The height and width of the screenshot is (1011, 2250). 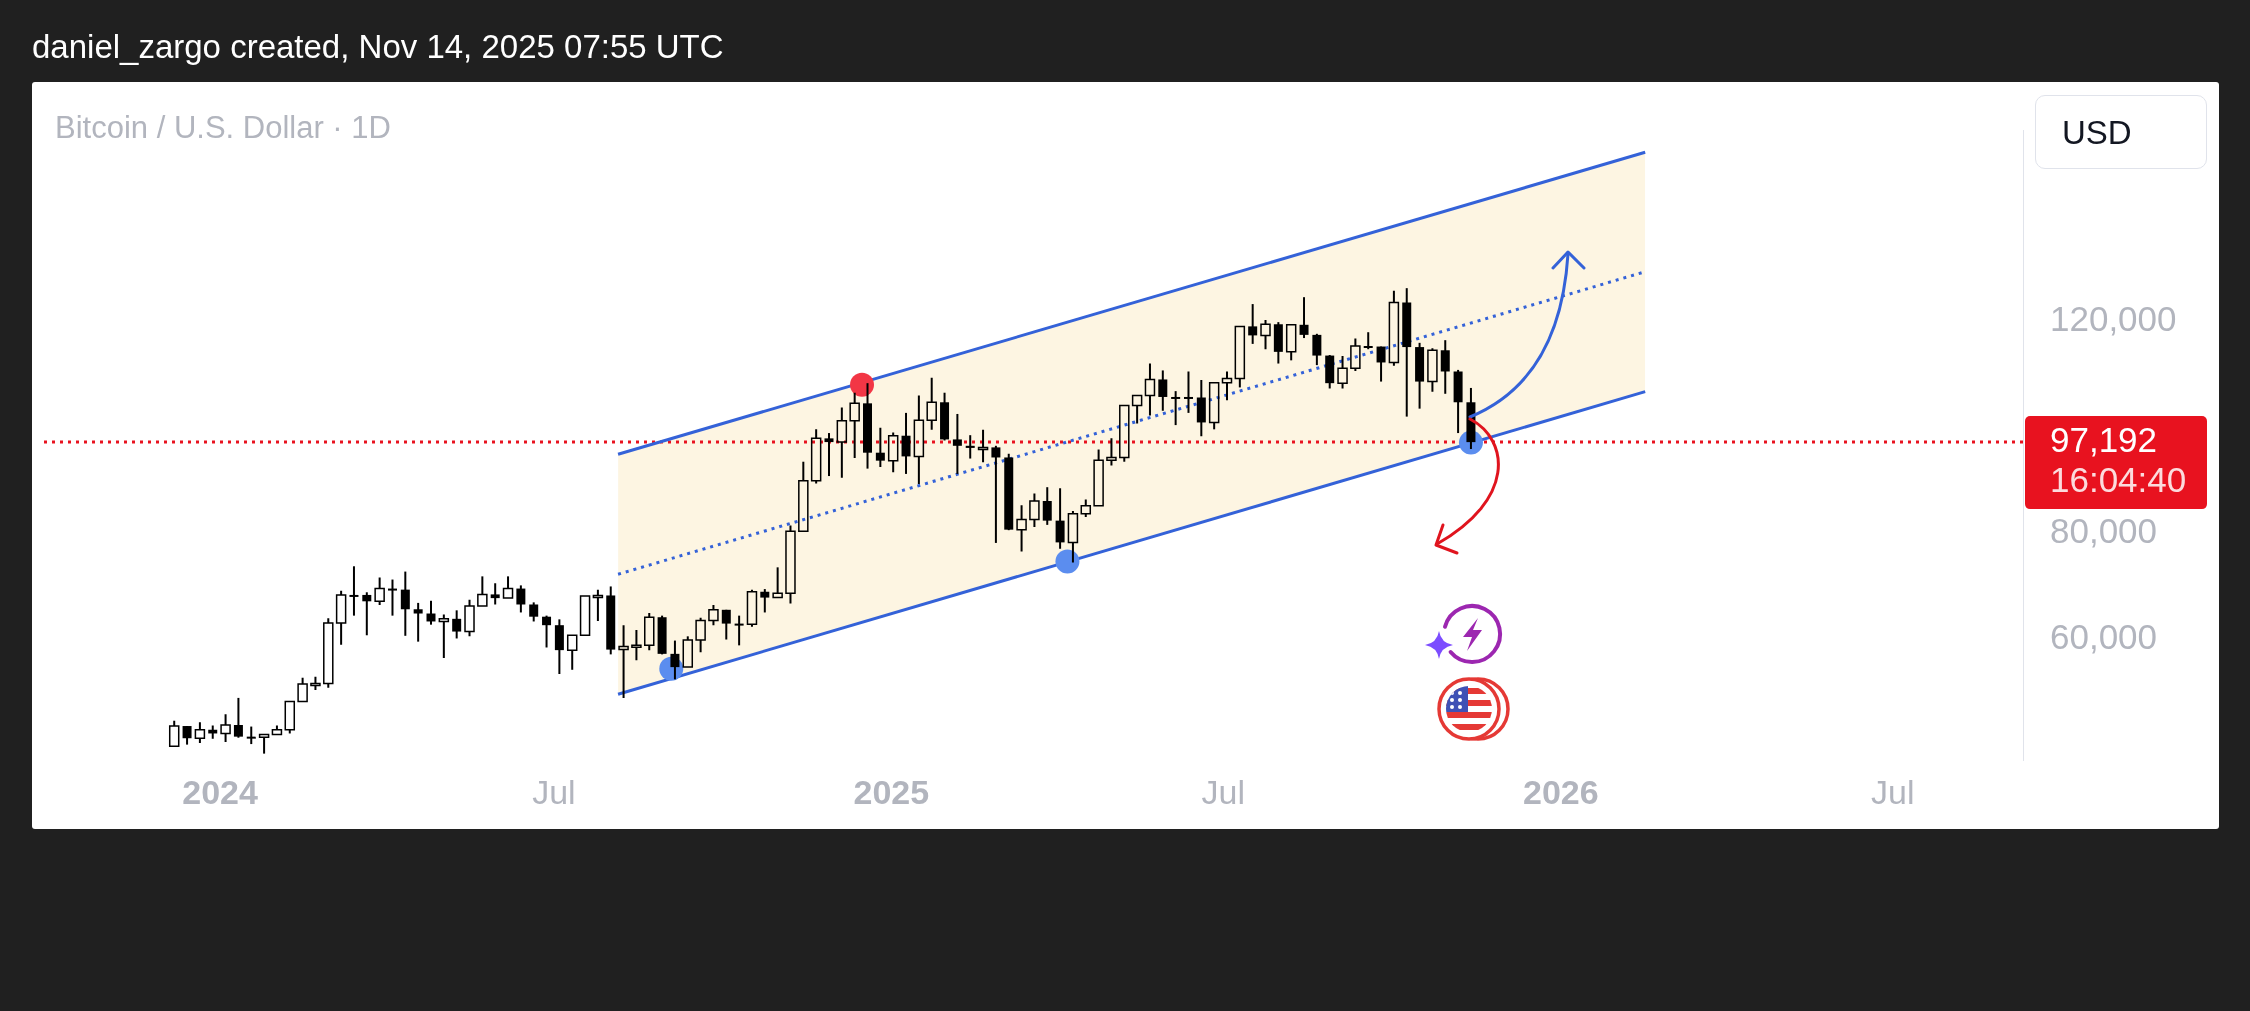 What do you see at coordinates (2104, 531) in the screenshot?
I see `y-tick-label: 80,000` at bounding box center [2104, 531].